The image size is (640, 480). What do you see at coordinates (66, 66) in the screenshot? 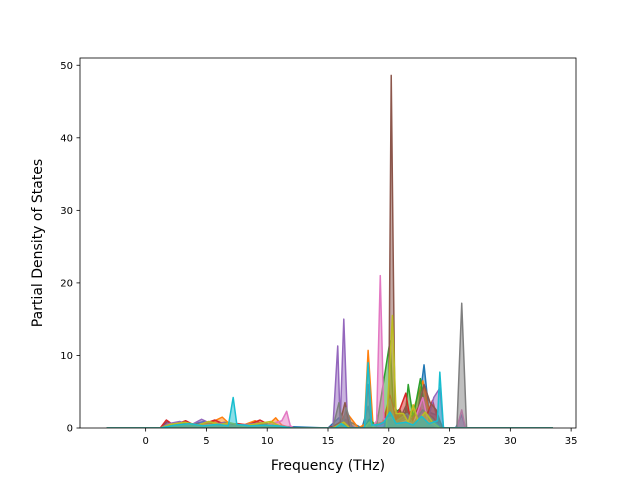
I see `y-tick-label: 50` at bounding box center [66, 66].